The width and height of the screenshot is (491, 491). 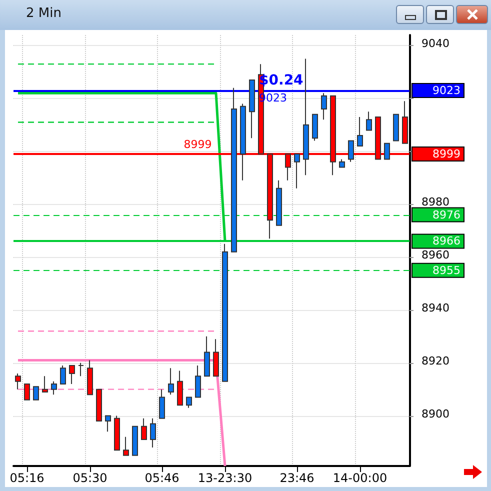 What do you see at coordinates (446, 91) in the screenshot?
I see `ref-line-label: 9023` at bounding box center [446, 91].